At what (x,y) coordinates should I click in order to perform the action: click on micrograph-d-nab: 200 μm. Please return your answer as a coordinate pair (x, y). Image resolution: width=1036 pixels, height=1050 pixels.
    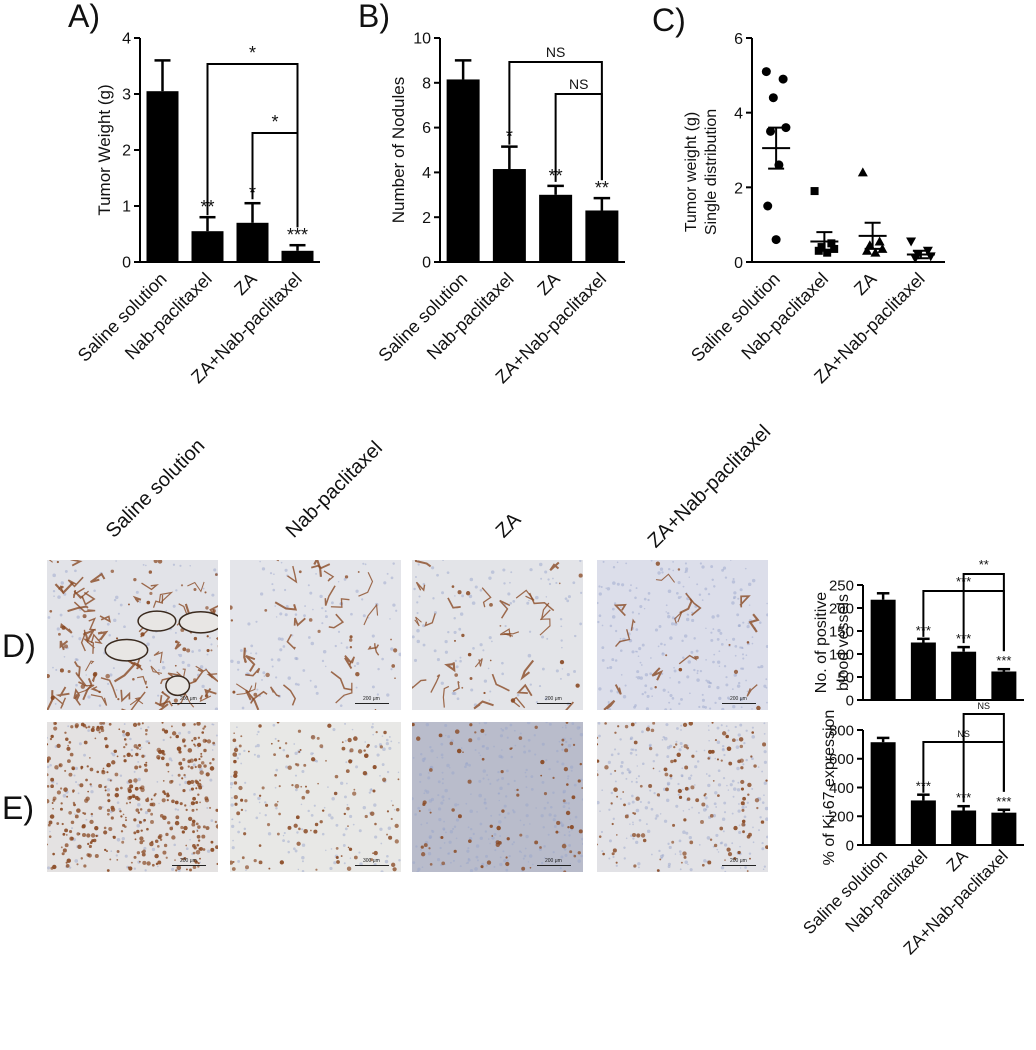
    Looking at the image, I should click on (315, 635).